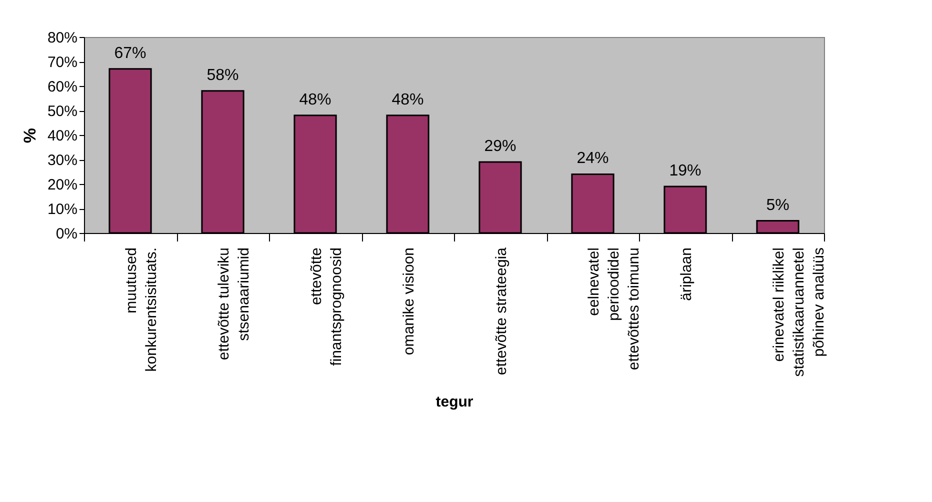 Image resolution: width=932 pixels, height=502 pixels. I want to click on y-tick-label: 10%, so click(62, 209).